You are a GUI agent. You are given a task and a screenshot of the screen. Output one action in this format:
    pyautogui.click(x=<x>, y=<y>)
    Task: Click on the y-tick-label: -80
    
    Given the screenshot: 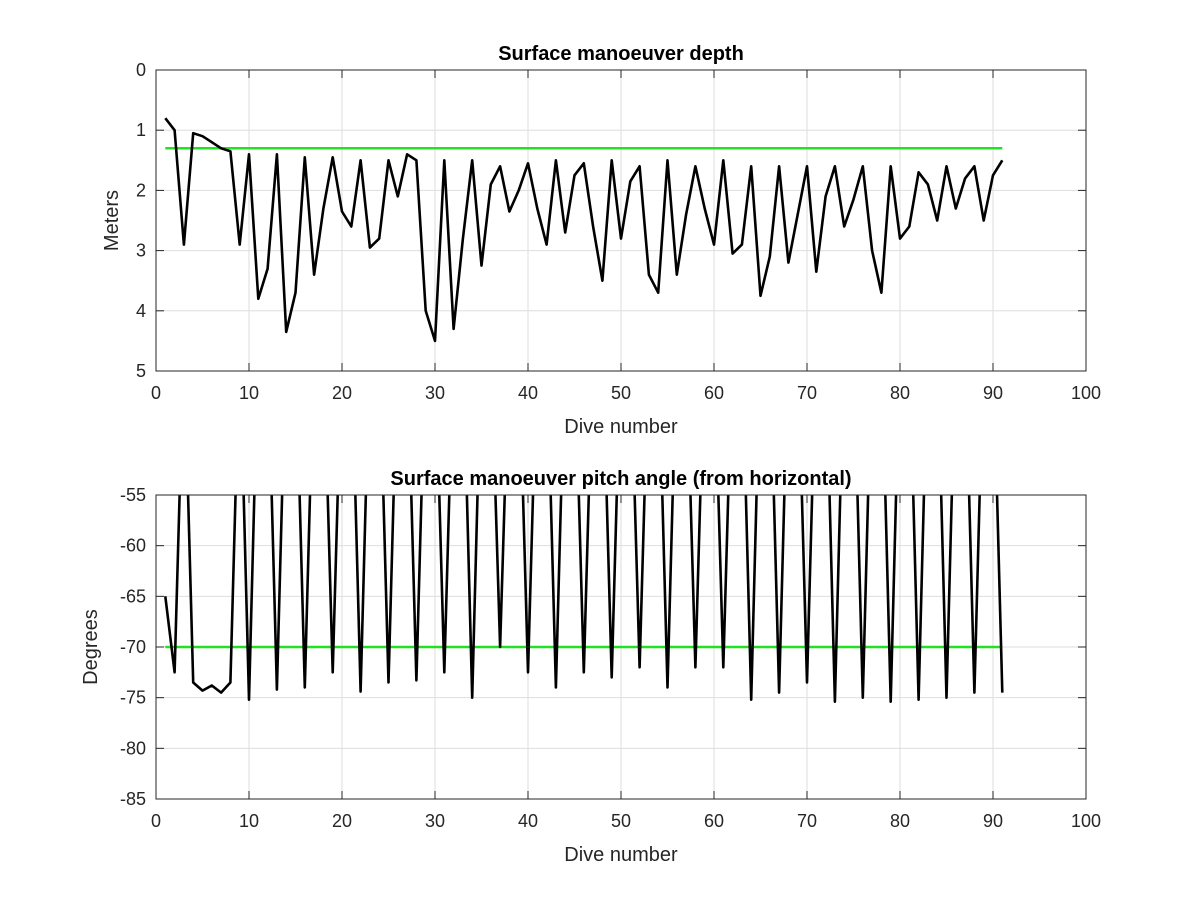 What is the action you would take?
    pyautogui.click(x=133, y=748)
    